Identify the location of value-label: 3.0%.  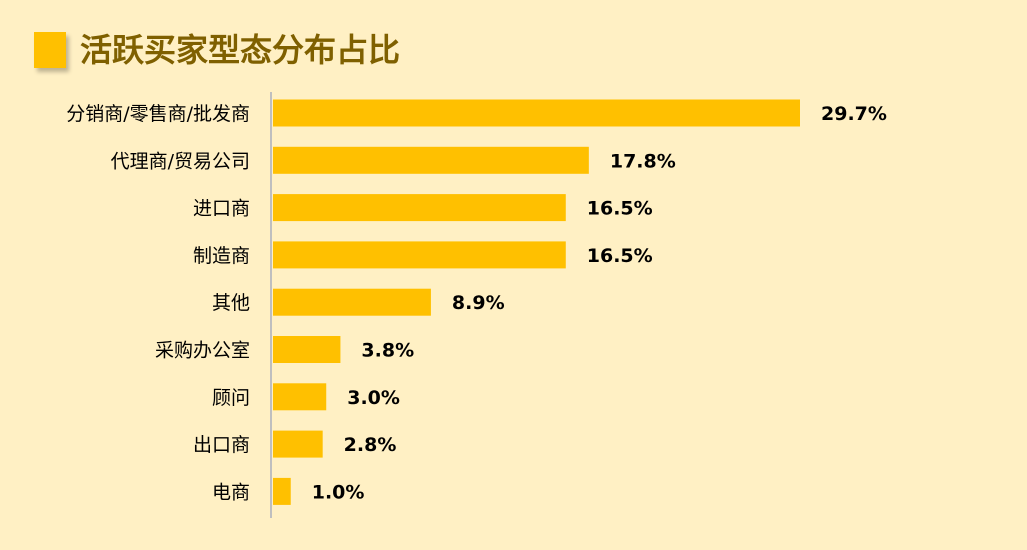
(373, 398).